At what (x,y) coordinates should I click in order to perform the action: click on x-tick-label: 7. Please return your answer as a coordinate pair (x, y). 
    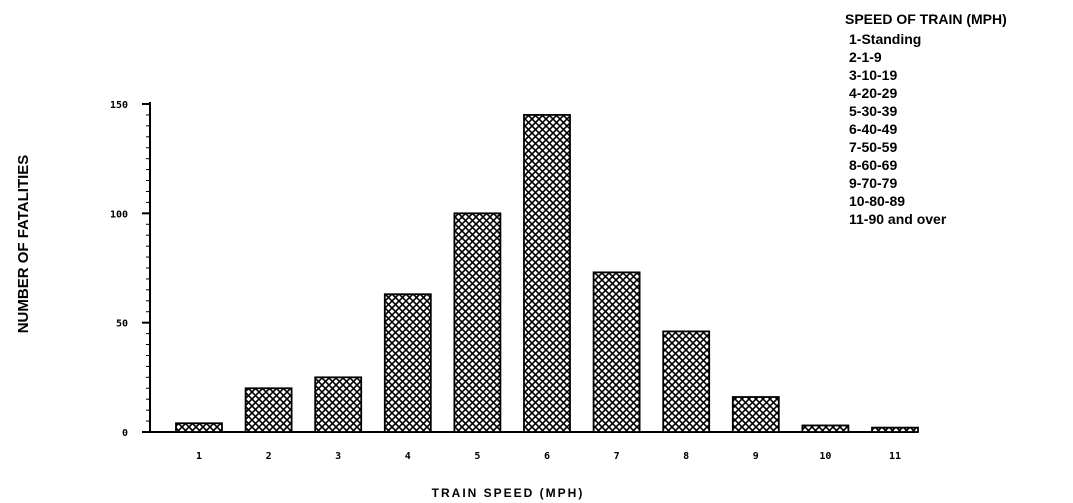
    Looking at the image, I should click on (617, 456).